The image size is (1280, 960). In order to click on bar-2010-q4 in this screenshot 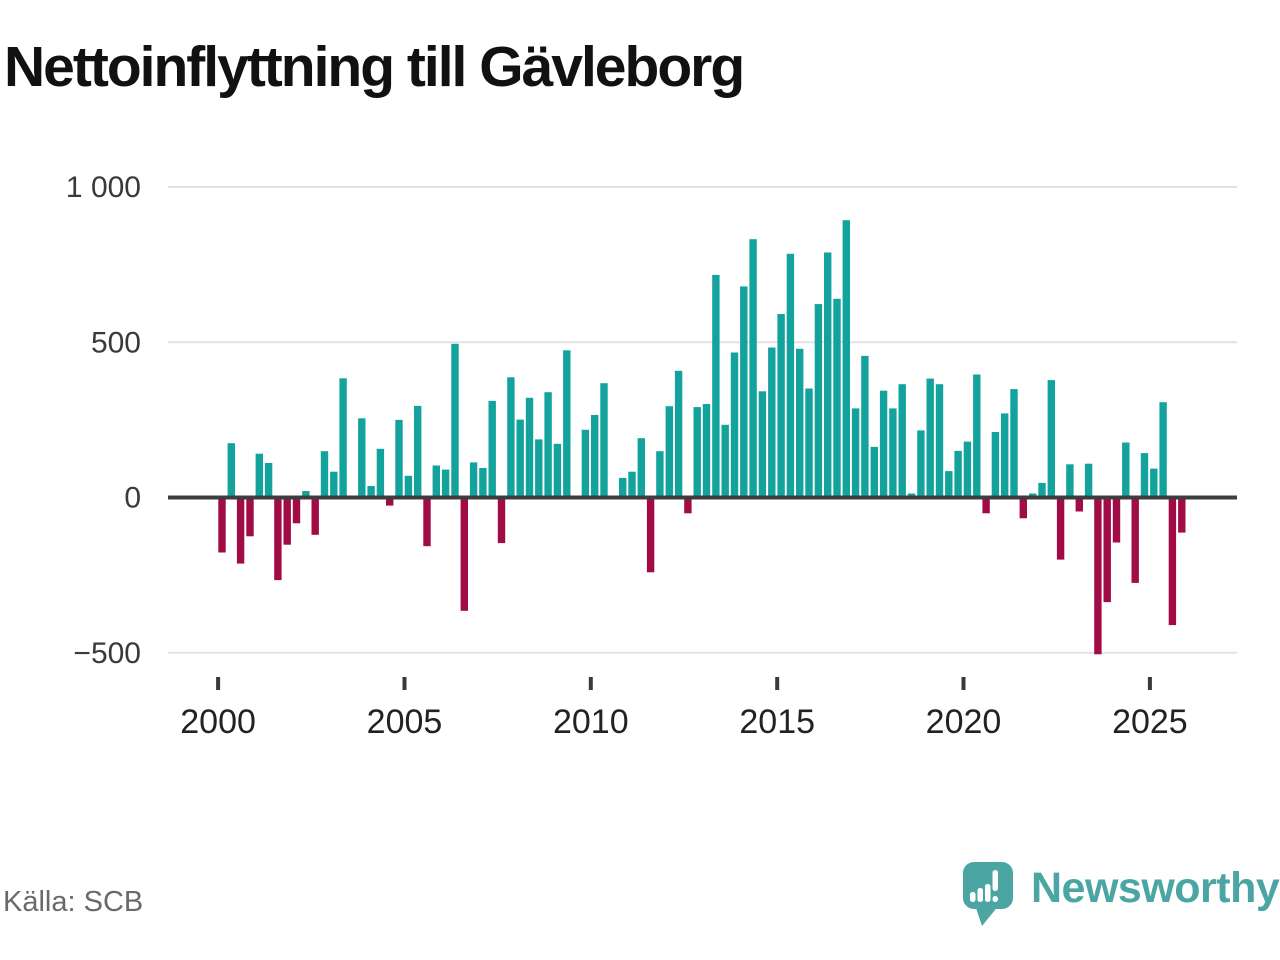, I will do `click(623, 487)`.